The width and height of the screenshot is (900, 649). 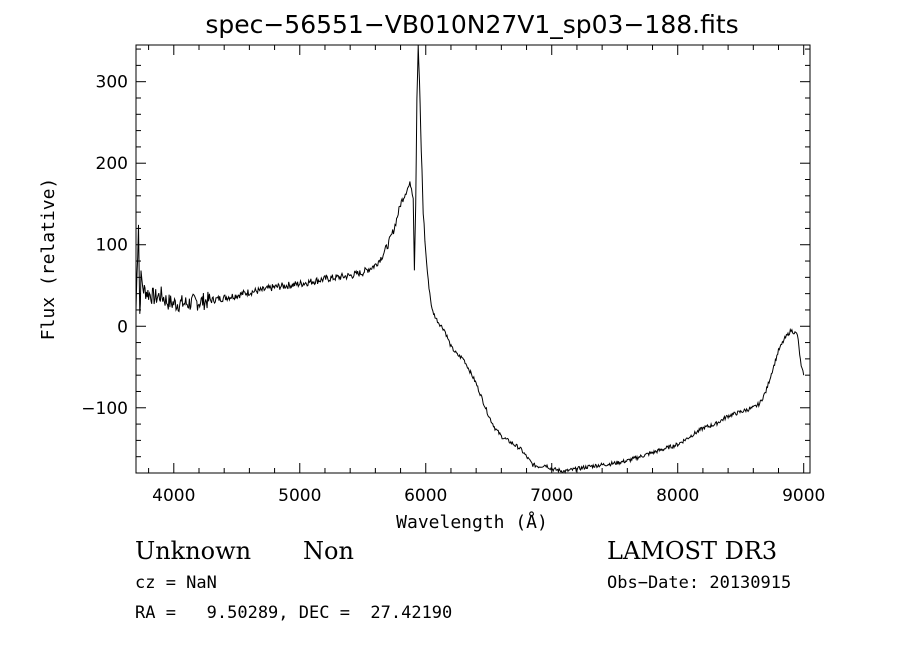 I want to click on x-tick-label: 6000, so click(x=425, y=496).